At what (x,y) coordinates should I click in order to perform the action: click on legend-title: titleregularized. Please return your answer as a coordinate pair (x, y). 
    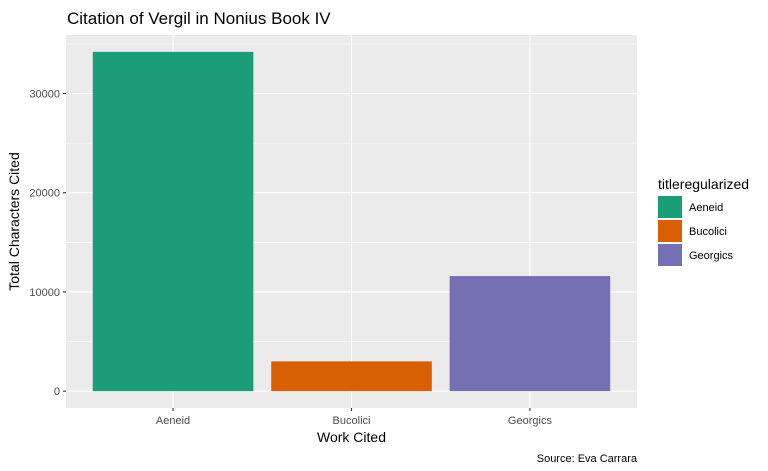
    Looking at the image, I should click on (703, 184).